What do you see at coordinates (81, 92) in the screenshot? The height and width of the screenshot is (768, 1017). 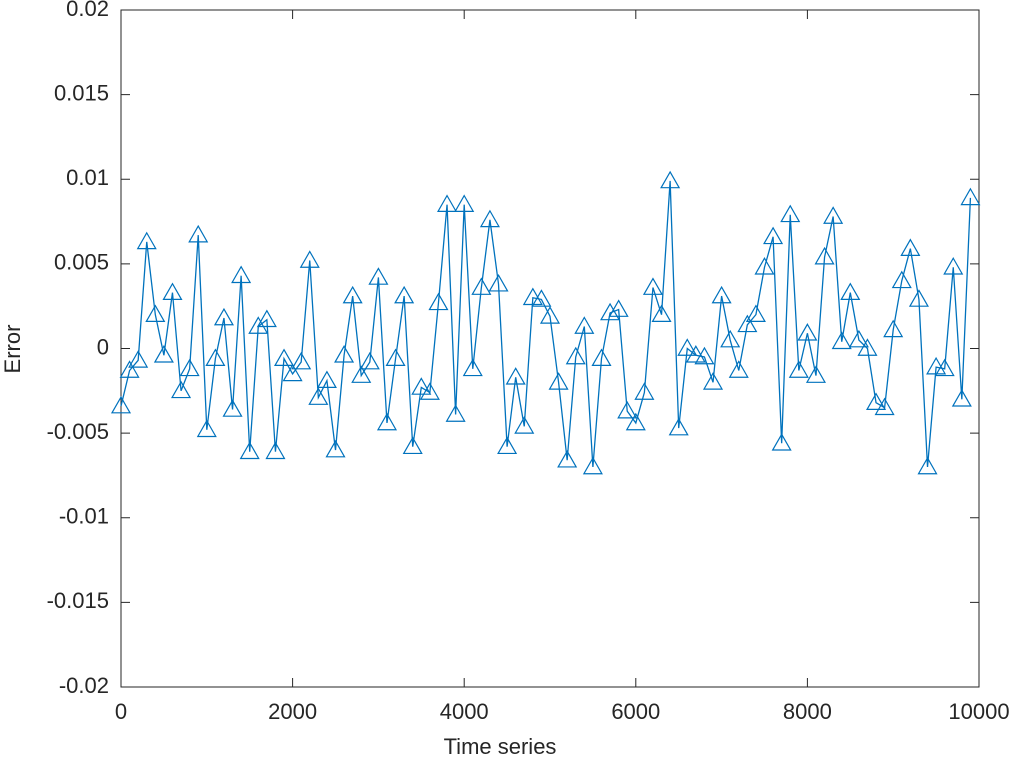 I see `y-tick-label: 0.015` at bounding box center [81, 92].